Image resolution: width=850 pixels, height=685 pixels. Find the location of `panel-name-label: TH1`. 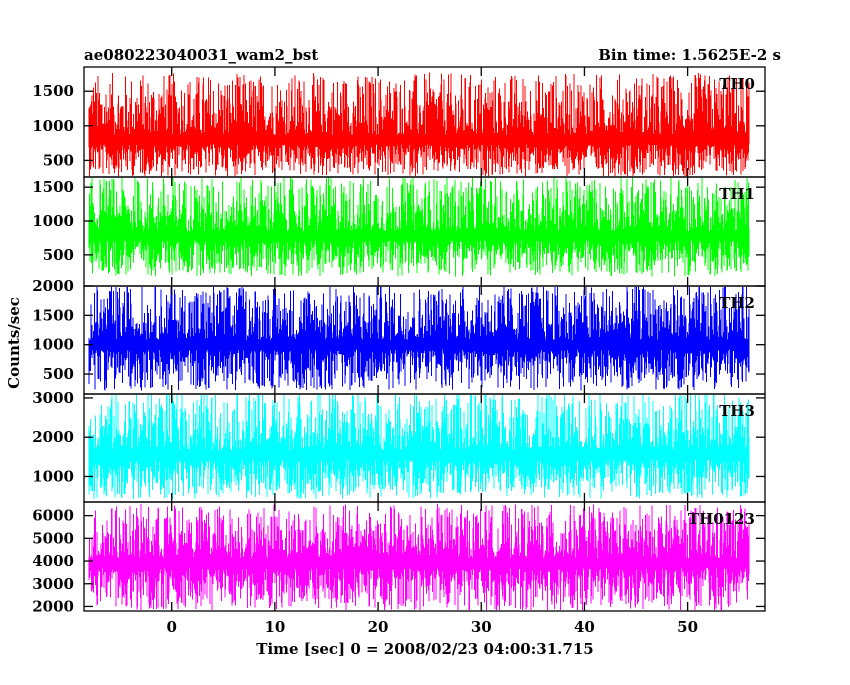

panel-name-label: TH1 is located at coordinates (737, 194).